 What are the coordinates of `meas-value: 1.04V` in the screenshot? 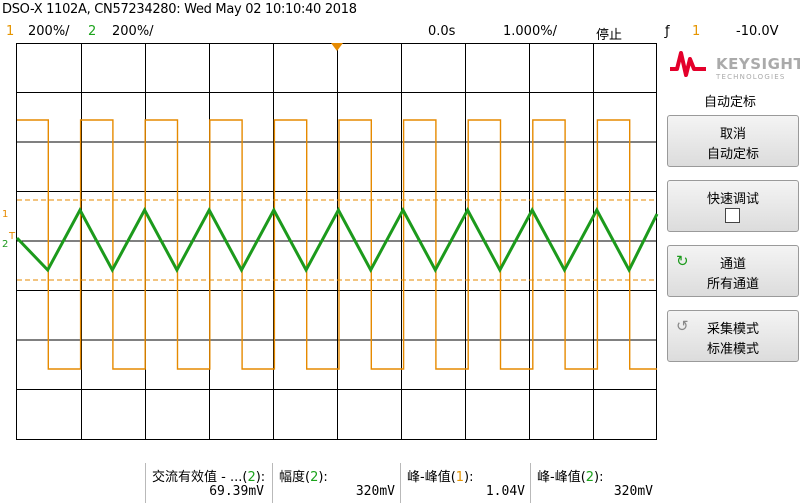 It's located at (505, 491).